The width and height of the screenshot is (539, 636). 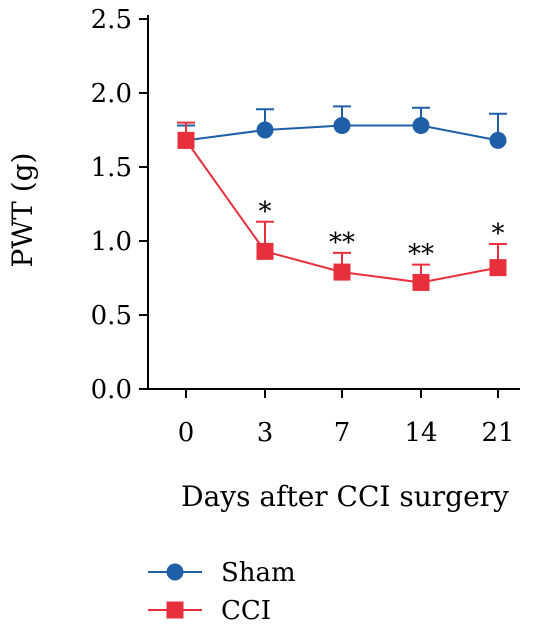 I want to click on x-tick-label: 0, so click(x=186, y=433).